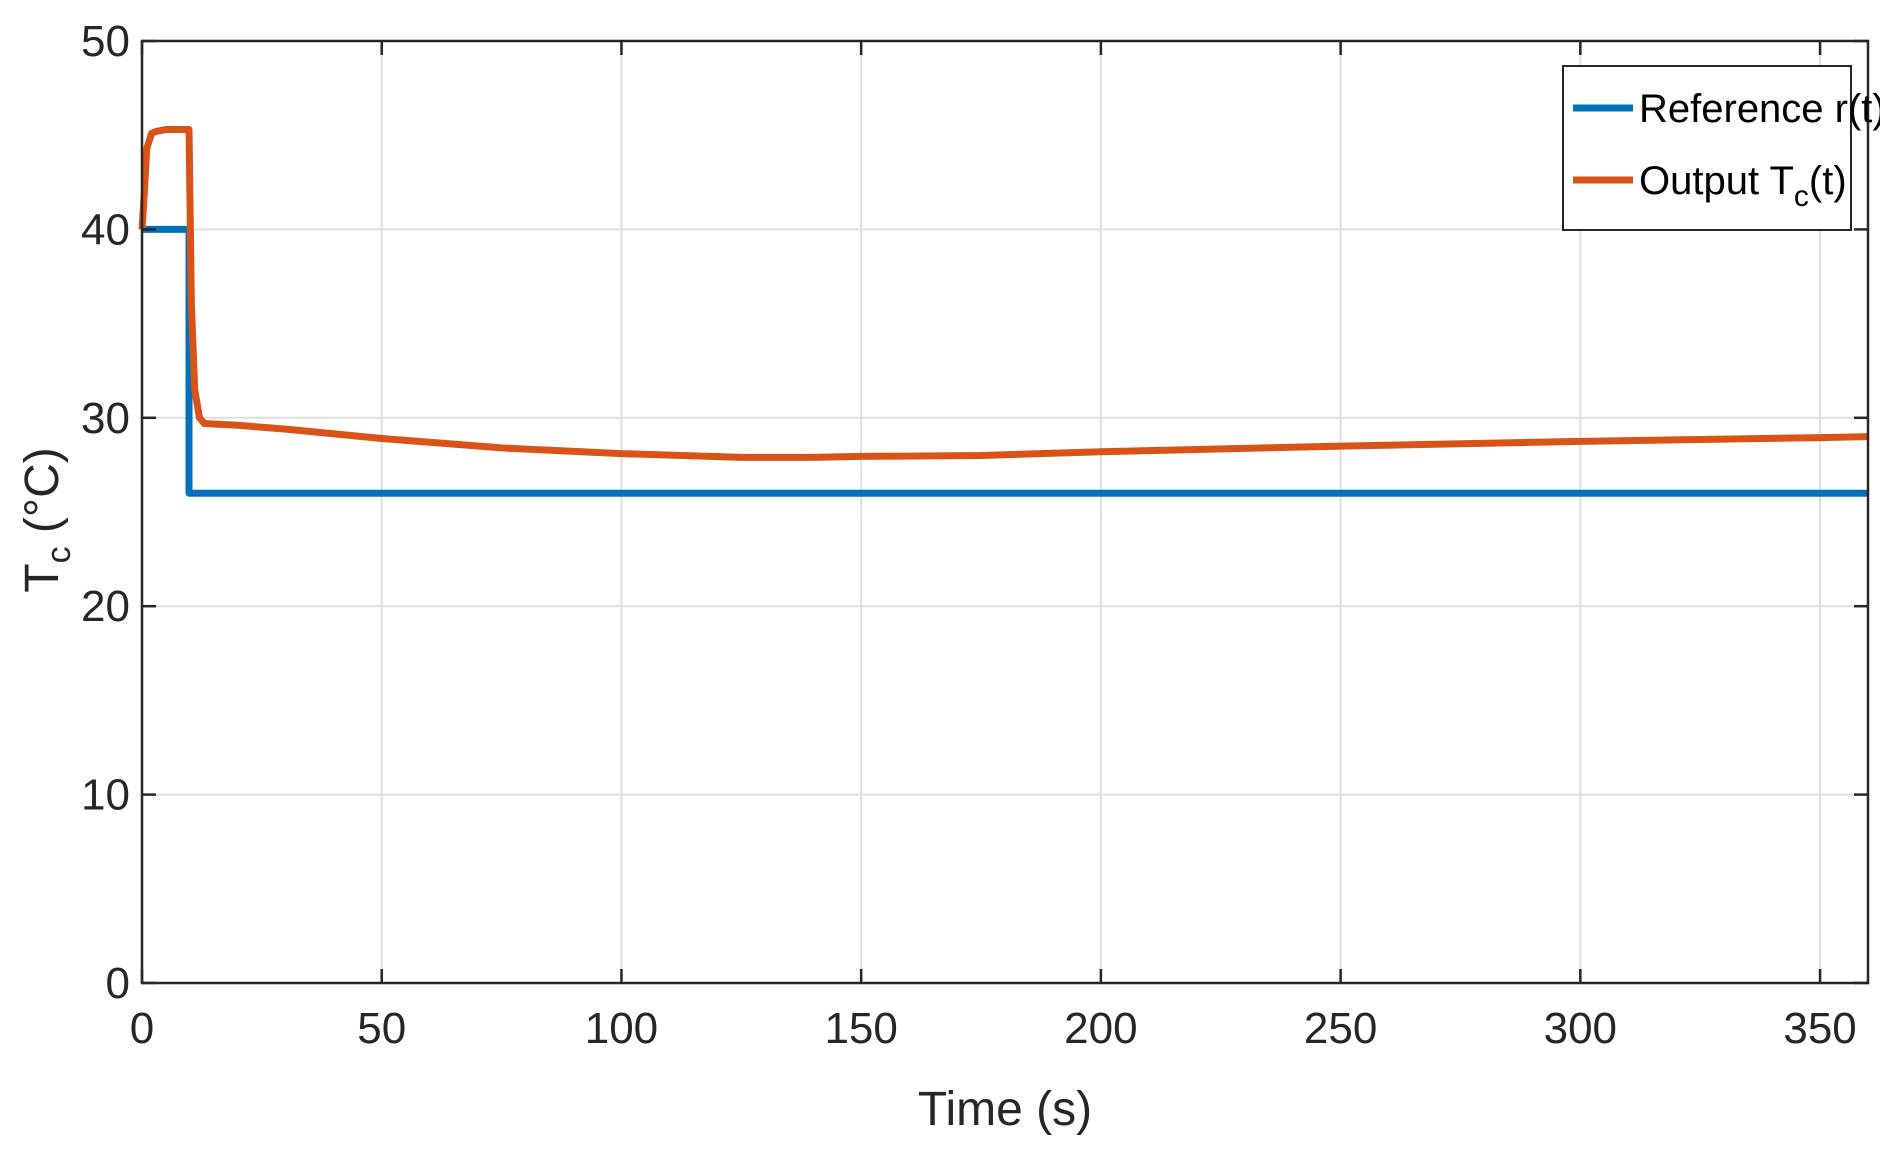 The width and height of the screenshot is (1880, 1149). Describe the element at coordinates (1340, 1028) in the screenshot. I see `x-tick-label: 250` at that location.